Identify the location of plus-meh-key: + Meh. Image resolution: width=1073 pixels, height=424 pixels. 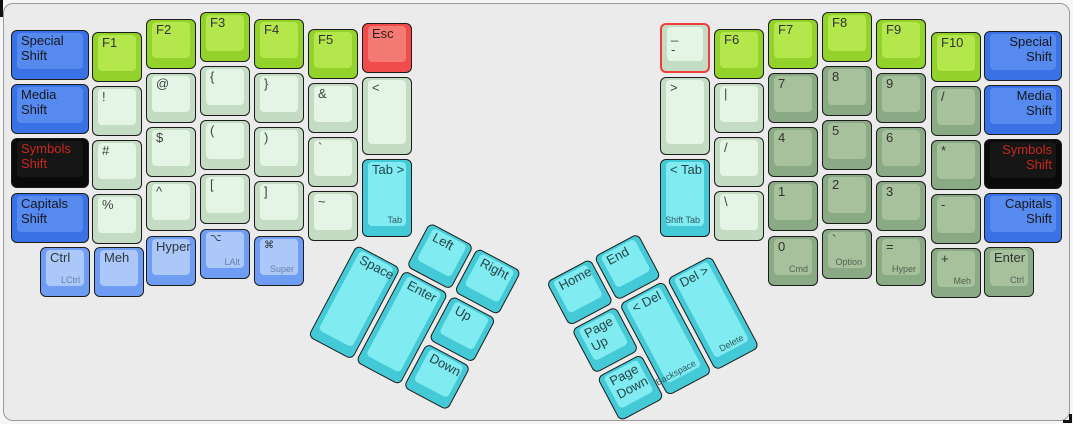
(956, 273).